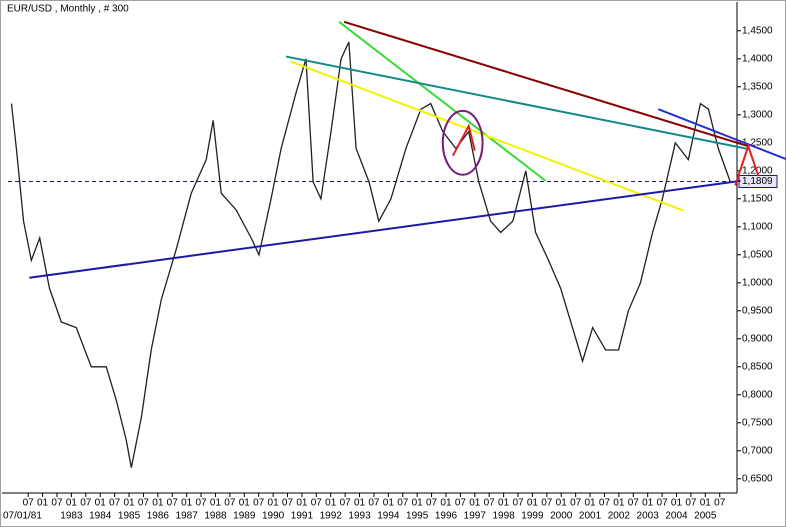  What do you see at coordinates (757, 338) in the screenshot?
I see `y-tick-label: 0,9000` at bounding box center [757, 338].